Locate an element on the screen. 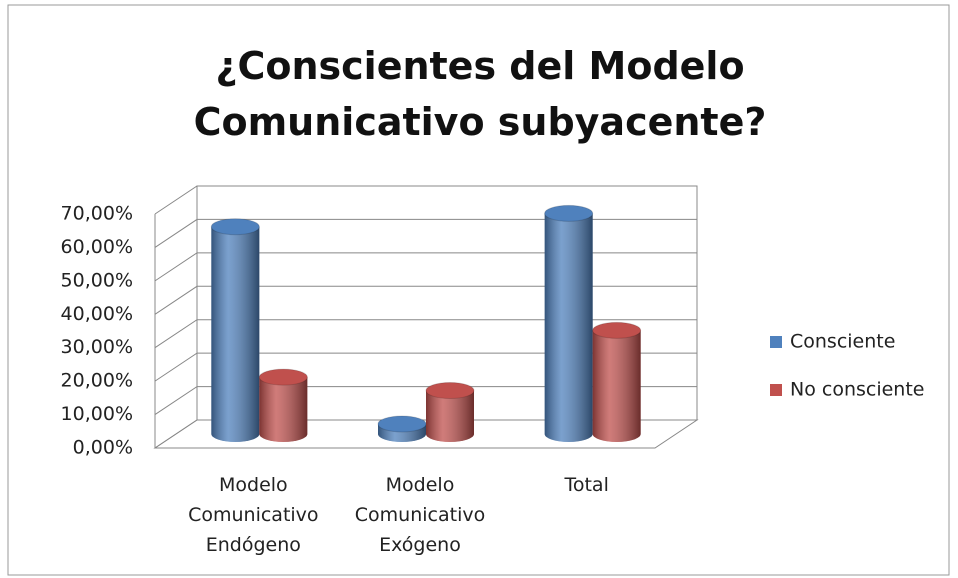 This screenshot has width=958, height=578. y-tick-label: 20,00% is located at coordinates (97, 381).